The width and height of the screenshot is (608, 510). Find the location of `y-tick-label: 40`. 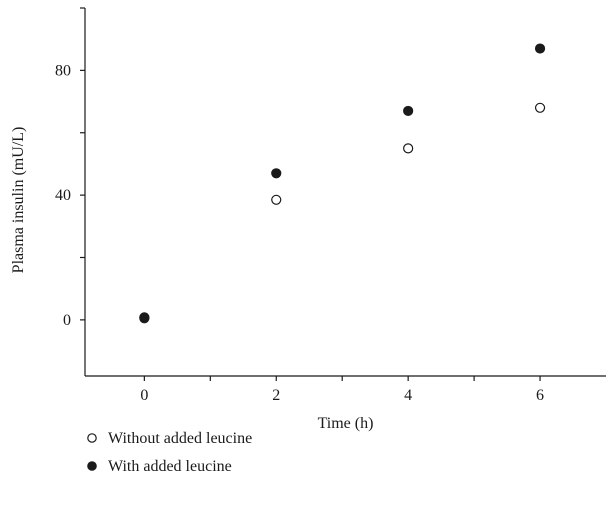

y-tick-label: 40 is located at coordinates (63, 195).